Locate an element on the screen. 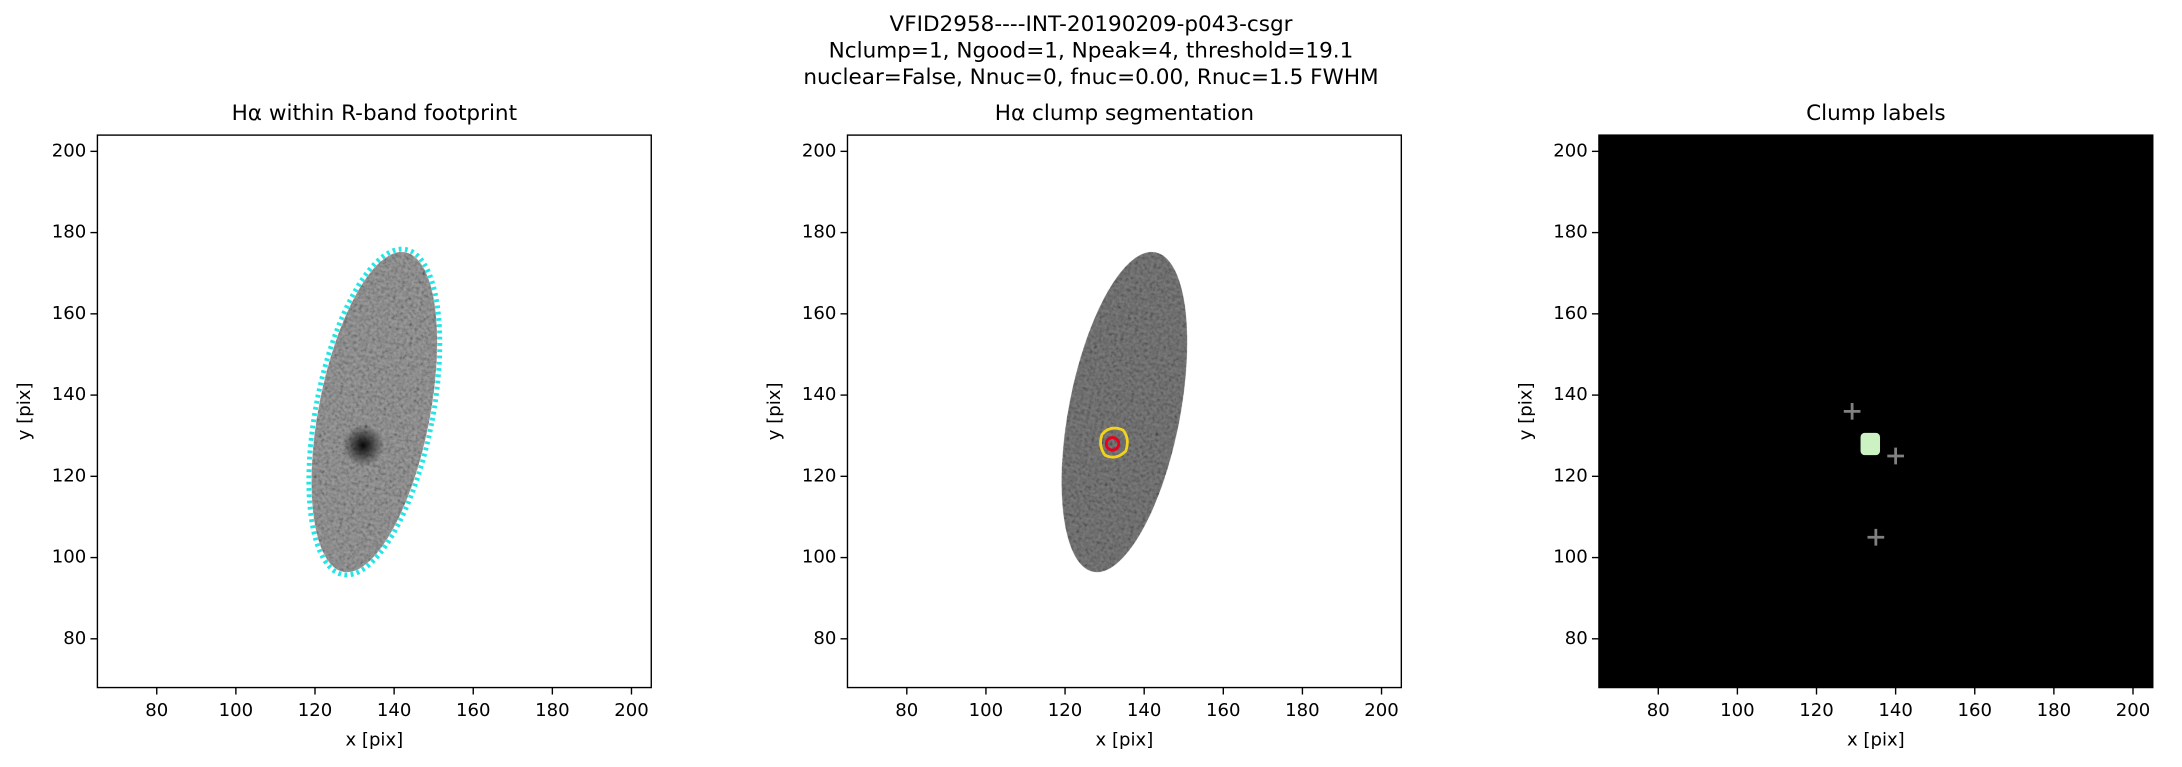 This screenshot has width=2182, height=767. axes-title: Hα clump segmentation is located at coordinates (1124, 113).